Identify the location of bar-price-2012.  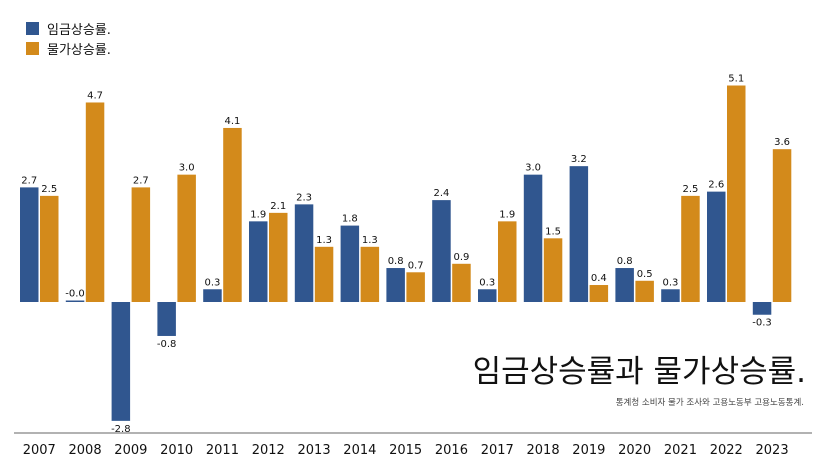
(278, 257).